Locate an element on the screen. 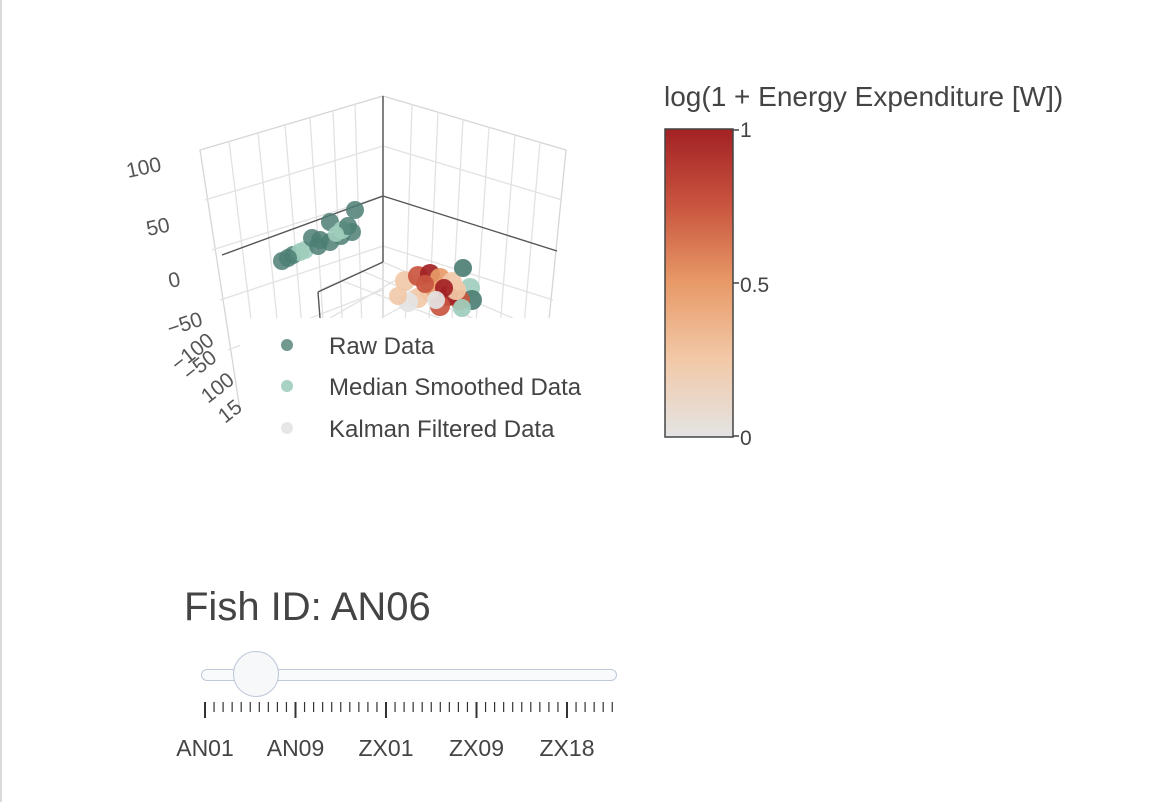  slider-current-id: AN06 is located at coordinates (380, 607).